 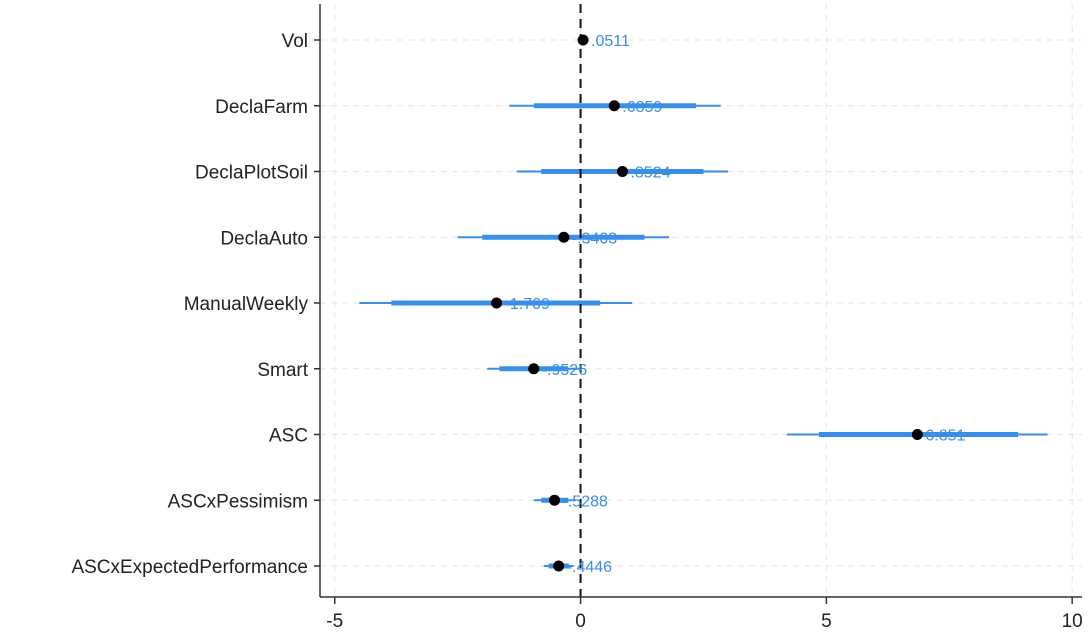 I want to click on category-label: Smart, so click(x=282, y=370).